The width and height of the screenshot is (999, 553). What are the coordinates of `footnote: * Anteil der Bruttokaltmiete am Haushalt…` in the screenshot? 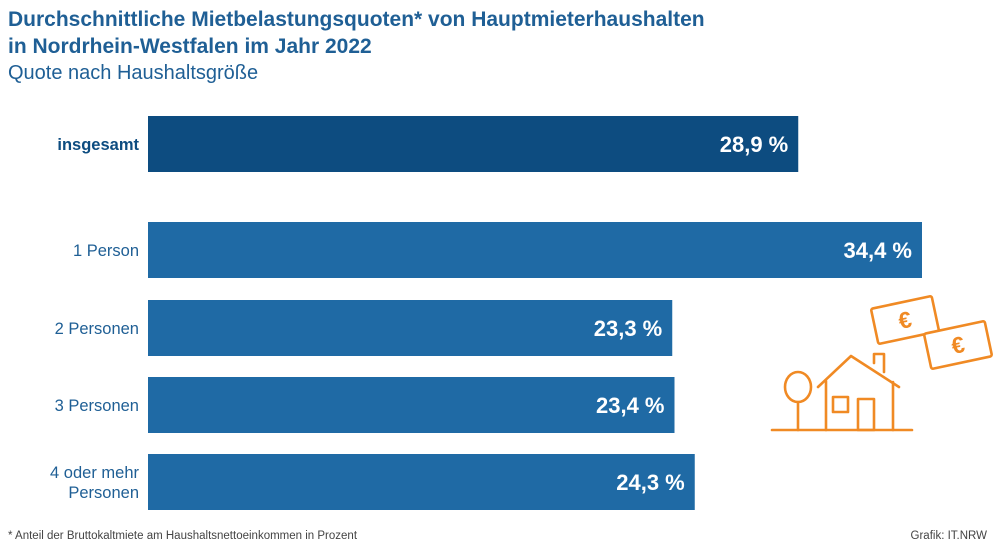 It's located at (183, 536).